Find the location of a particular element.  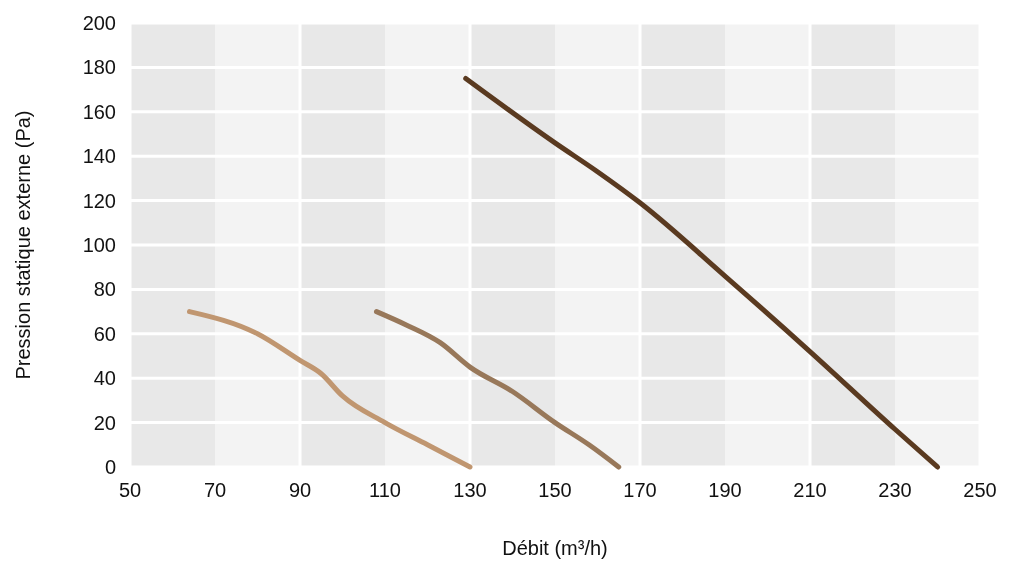

y-tick-label: 0 is located at coordinates (110, 467).